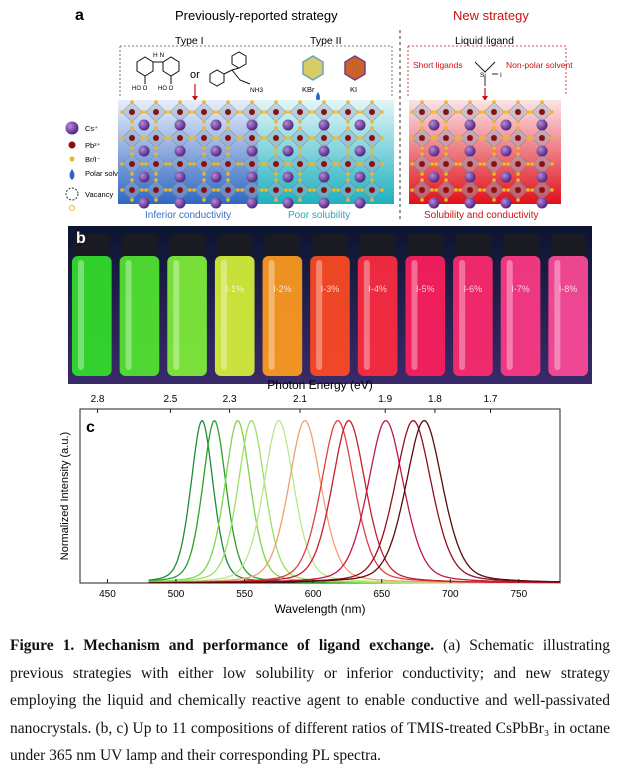  Describe the element at coordinates (93, 145) in the screenshot. I see `legend-pb: Pb²⁺` at that location.